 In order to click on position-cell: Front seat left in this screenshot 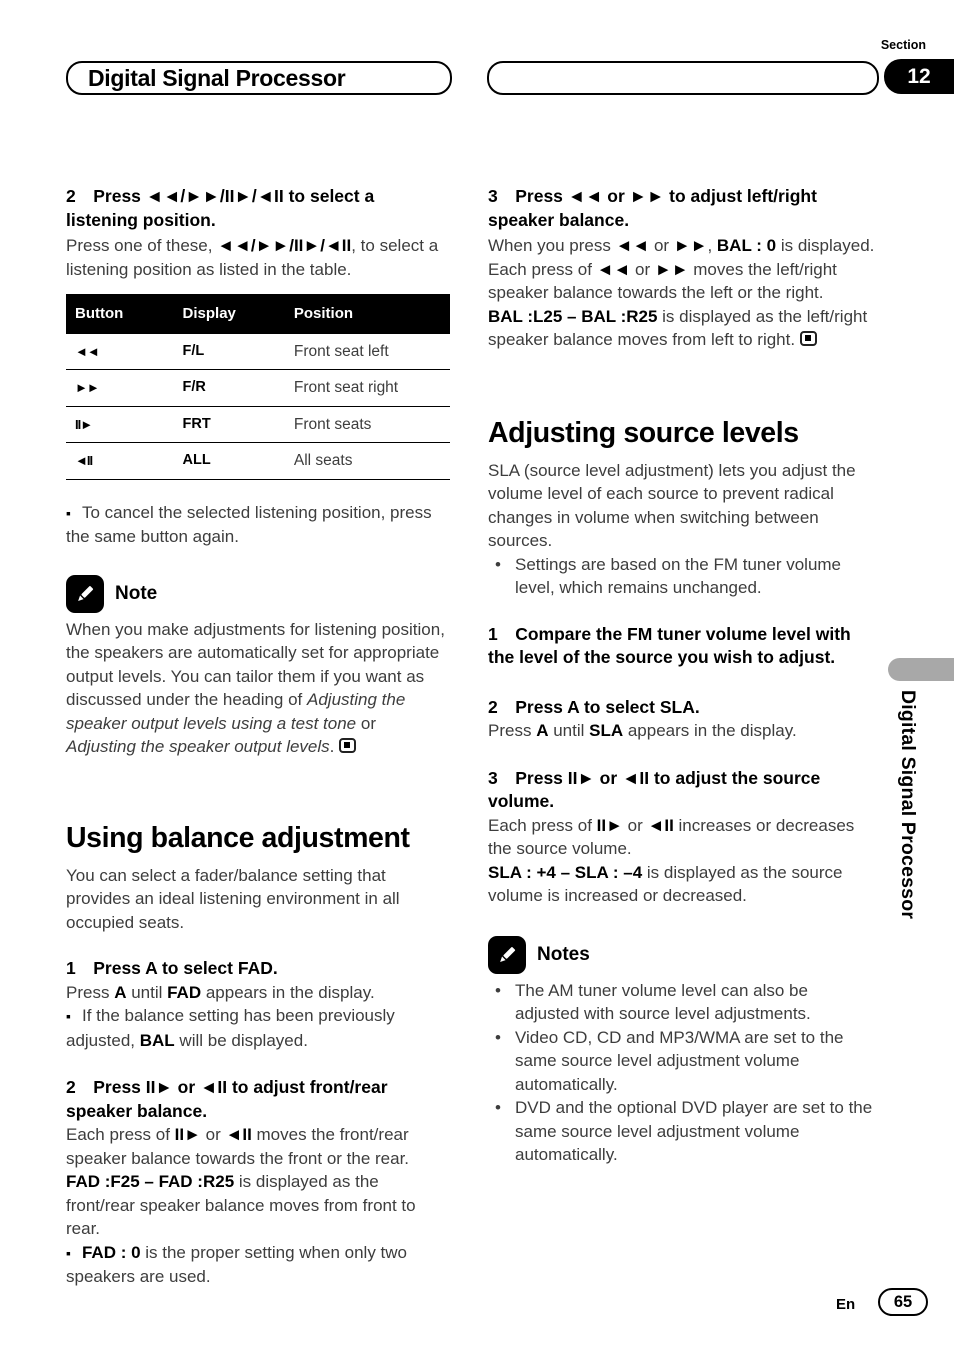, I will do `click(367, 351)`.